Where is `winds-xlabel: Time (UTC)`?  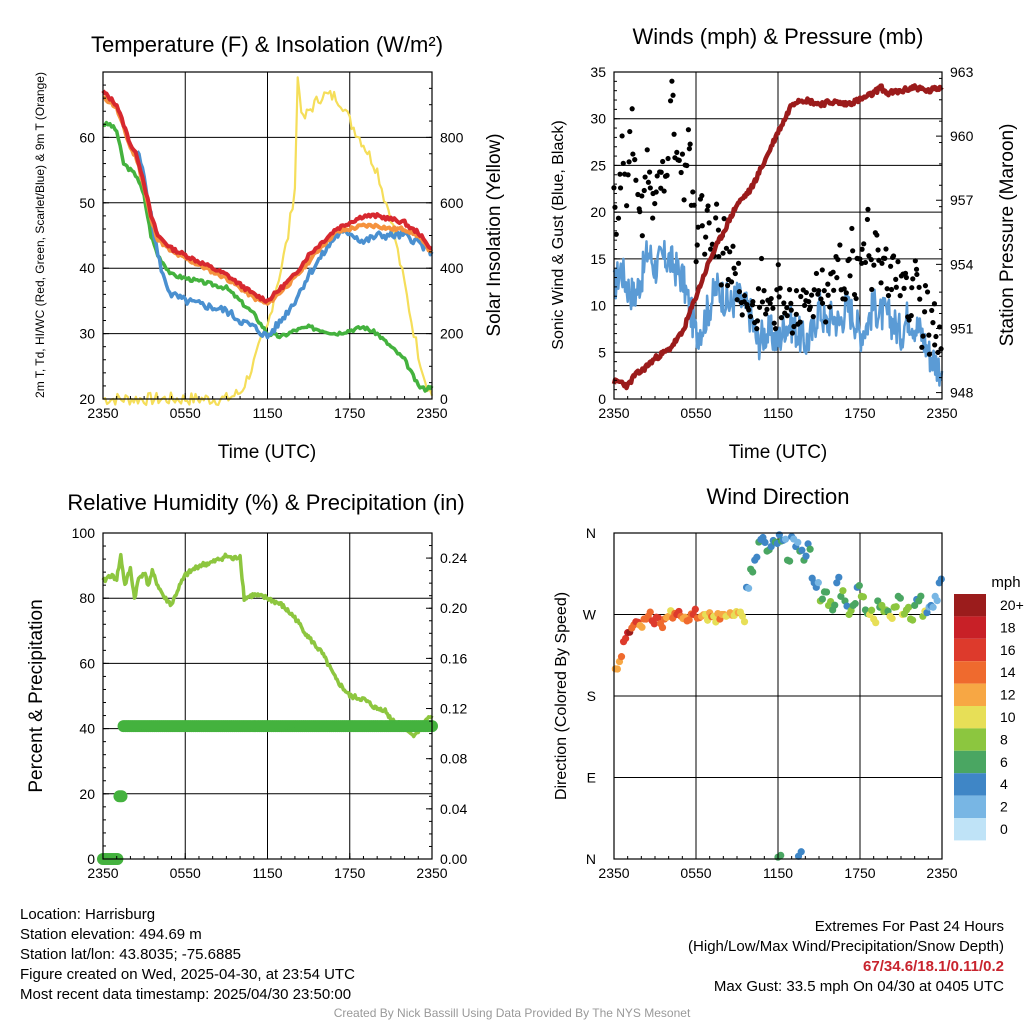 winds-xlabel: Time (UTC) is located at coordinates (778, 452).